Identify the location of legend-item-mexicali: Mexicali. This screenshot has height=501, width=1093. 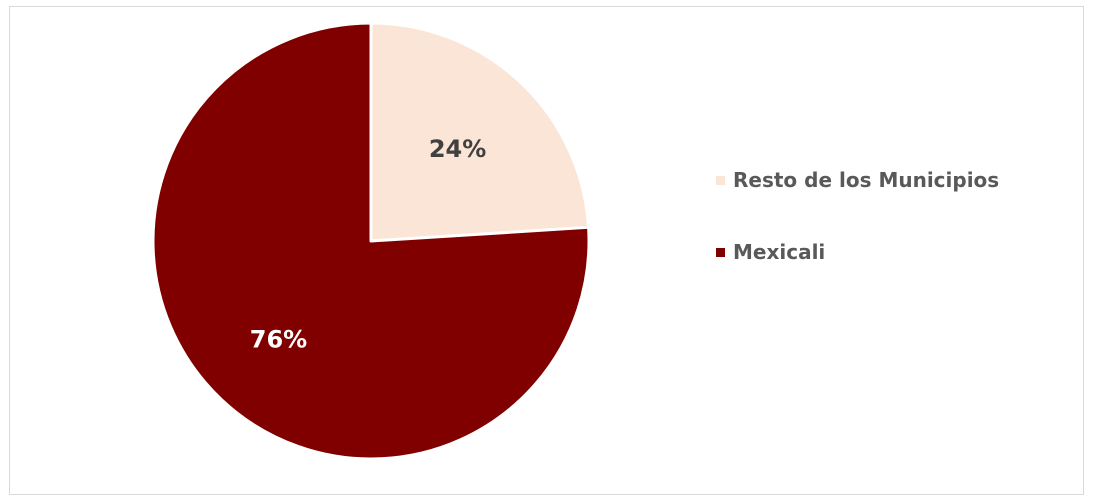
(857, 252).